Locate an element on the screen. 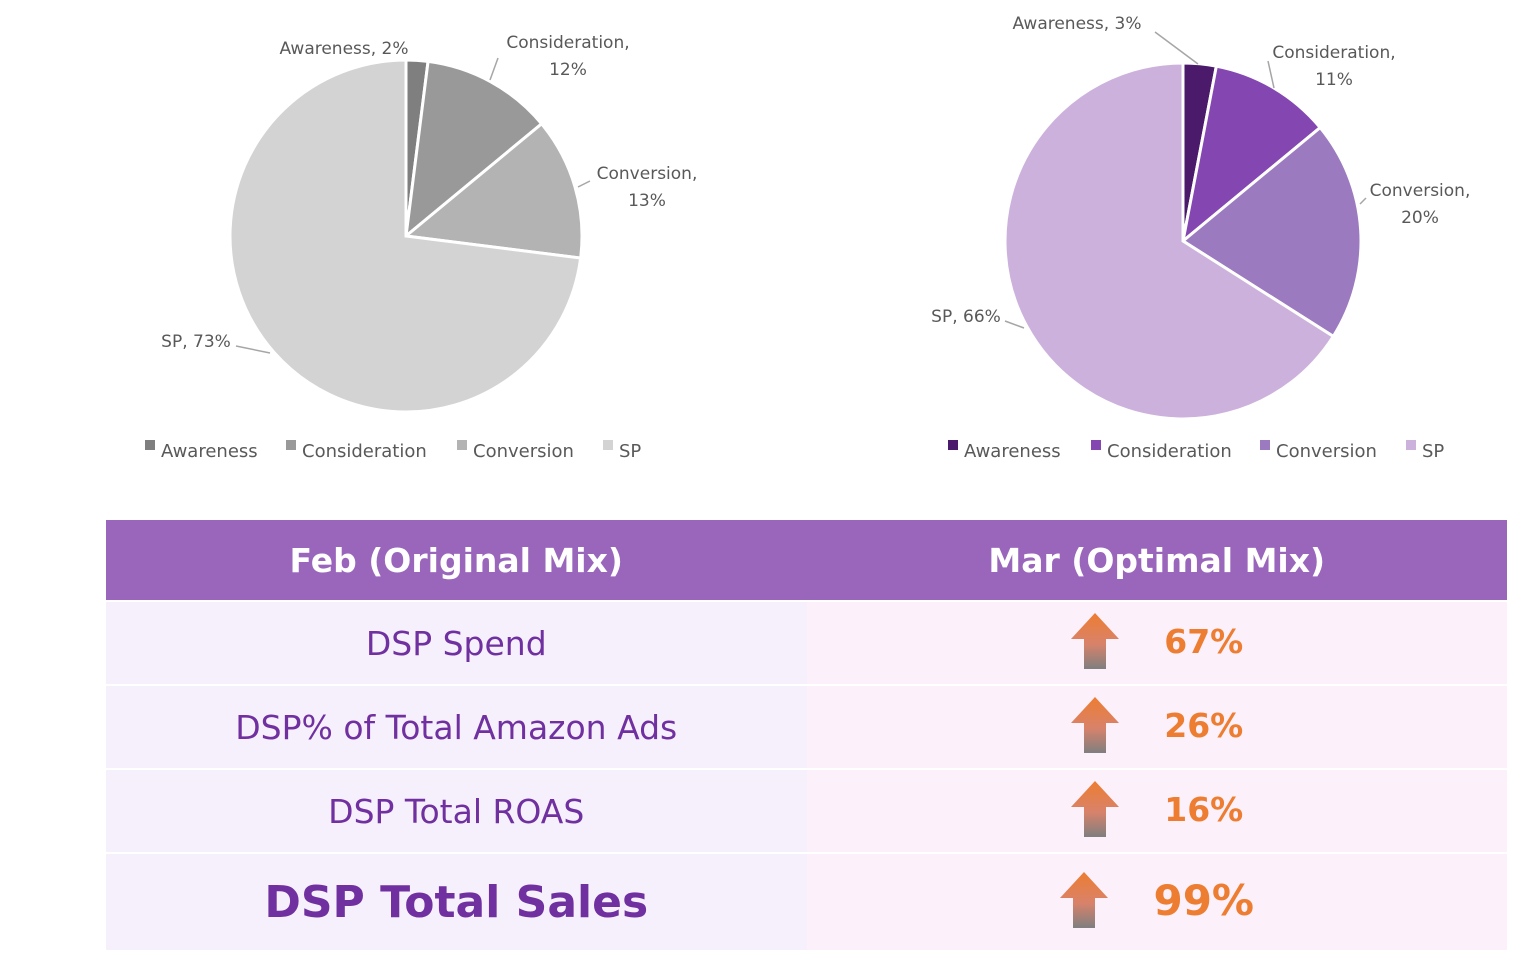  data-label-consideration: Consideration, 11% is located at coordinates (1333, 66).